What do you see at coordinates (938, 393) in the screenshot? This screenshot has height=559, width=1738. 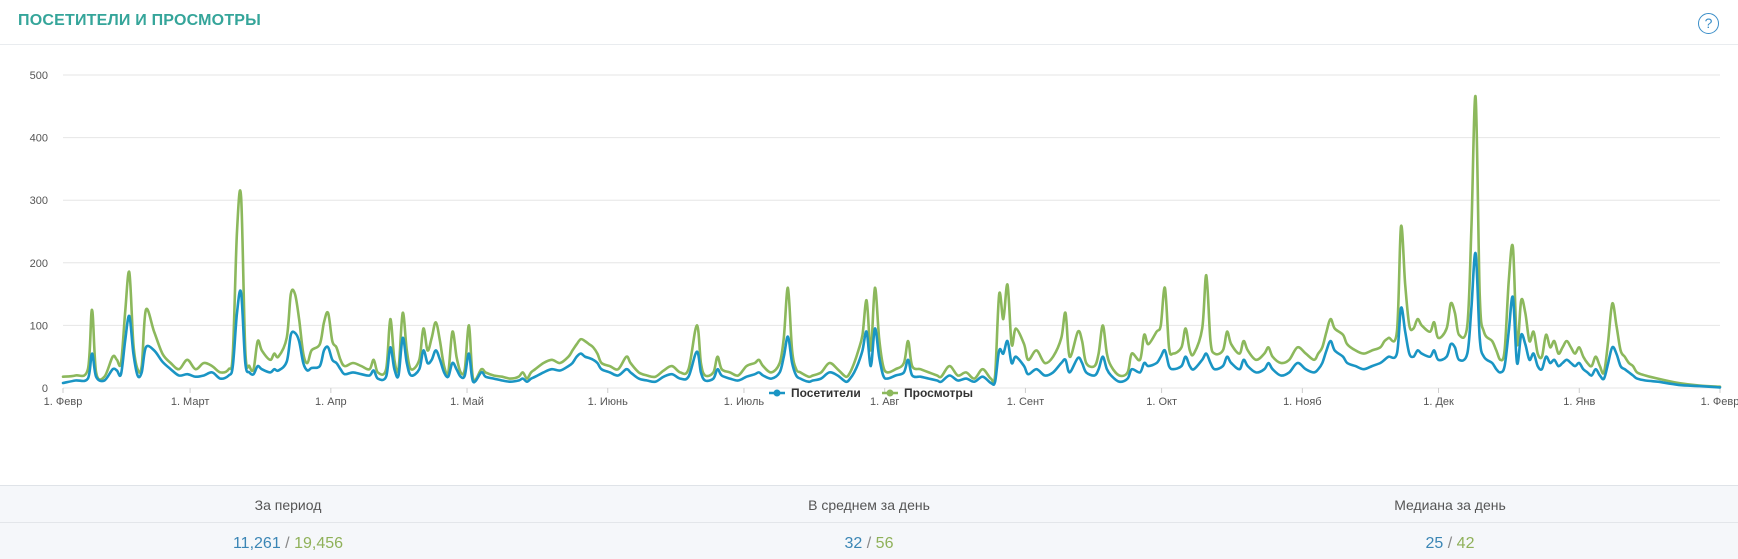 I see `legend-views-label: Просмотры` at bounding box center [938, 393].